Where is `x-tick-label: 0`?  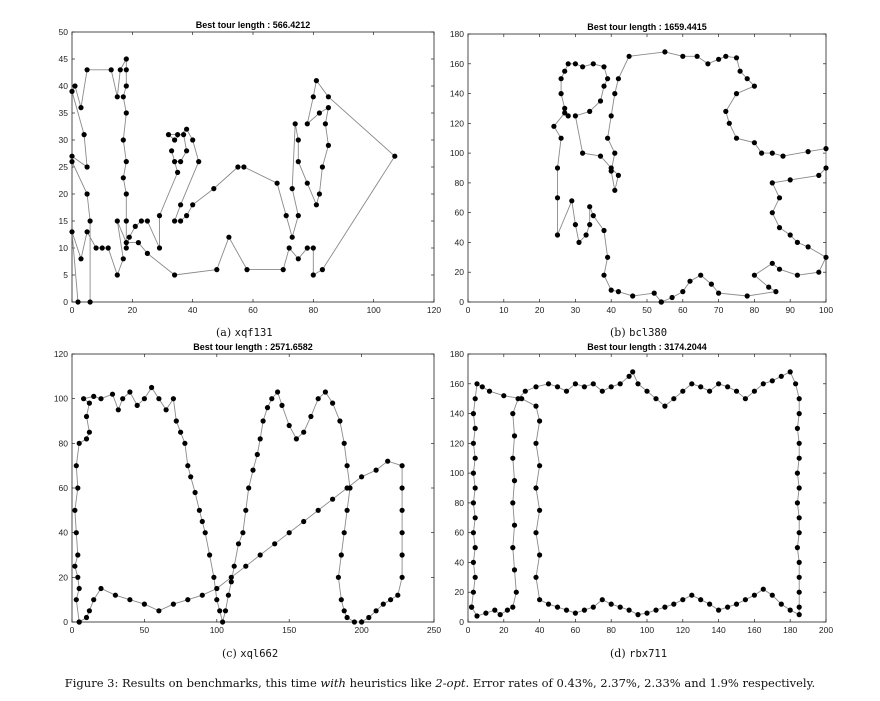
x-tick-label: 0 is located at coordinates (468, 630).